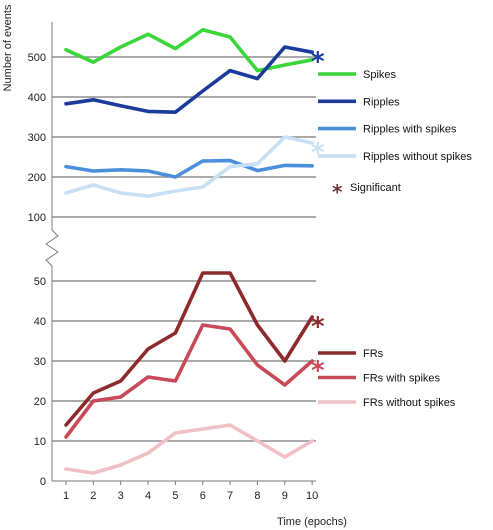 The width and height of the screenshot is (493, 530). What do you see at coordinates (380, 75) in the screenshot?
I see `top-legend-label-spikes: Spikes` at bounding box center [380, 75].